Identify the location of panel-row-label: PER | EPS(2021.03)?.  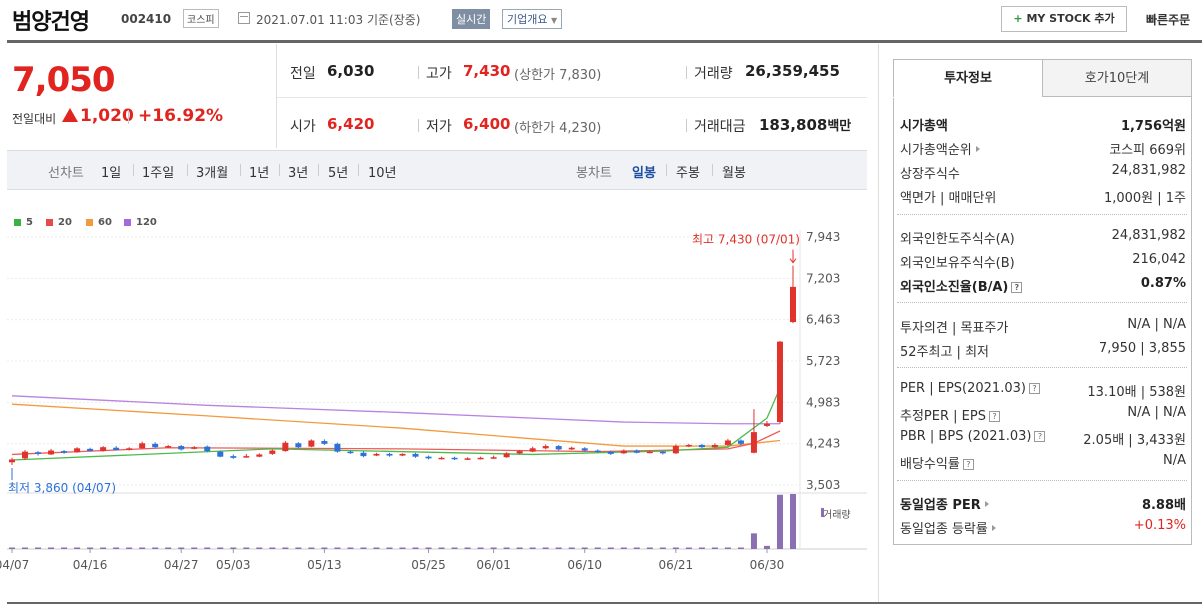
(970, 388).